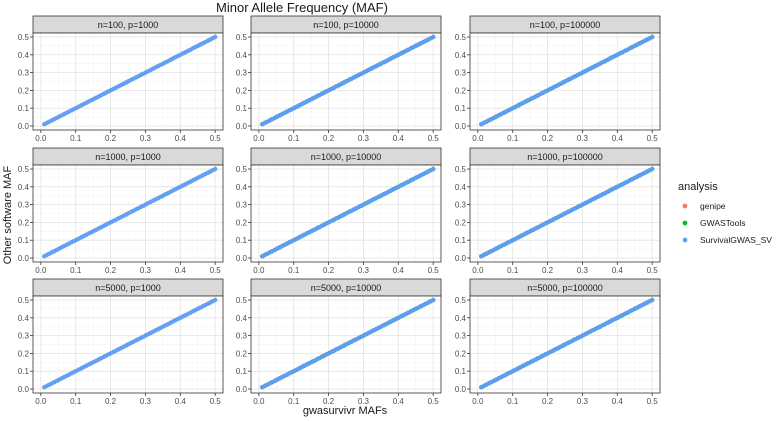 The height and width of the screenshot is (422, 776). What do you see at coordinates (565, 157) in the screenshot?
I see `facet-strip-label: n=1000, p=100000` at bounding box center [565, 157].